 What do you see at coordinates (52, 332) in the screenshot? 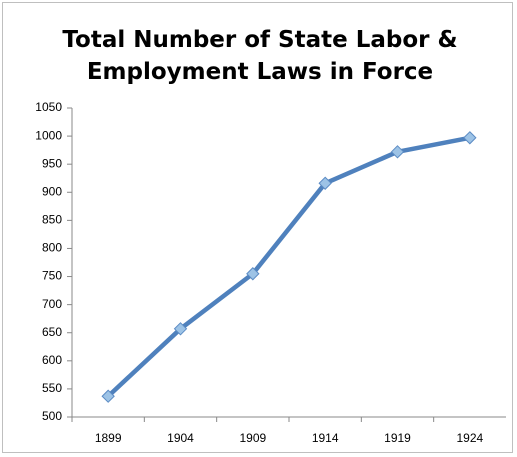
I see `y-tick-label: 650` at bounding box center [52, 332].